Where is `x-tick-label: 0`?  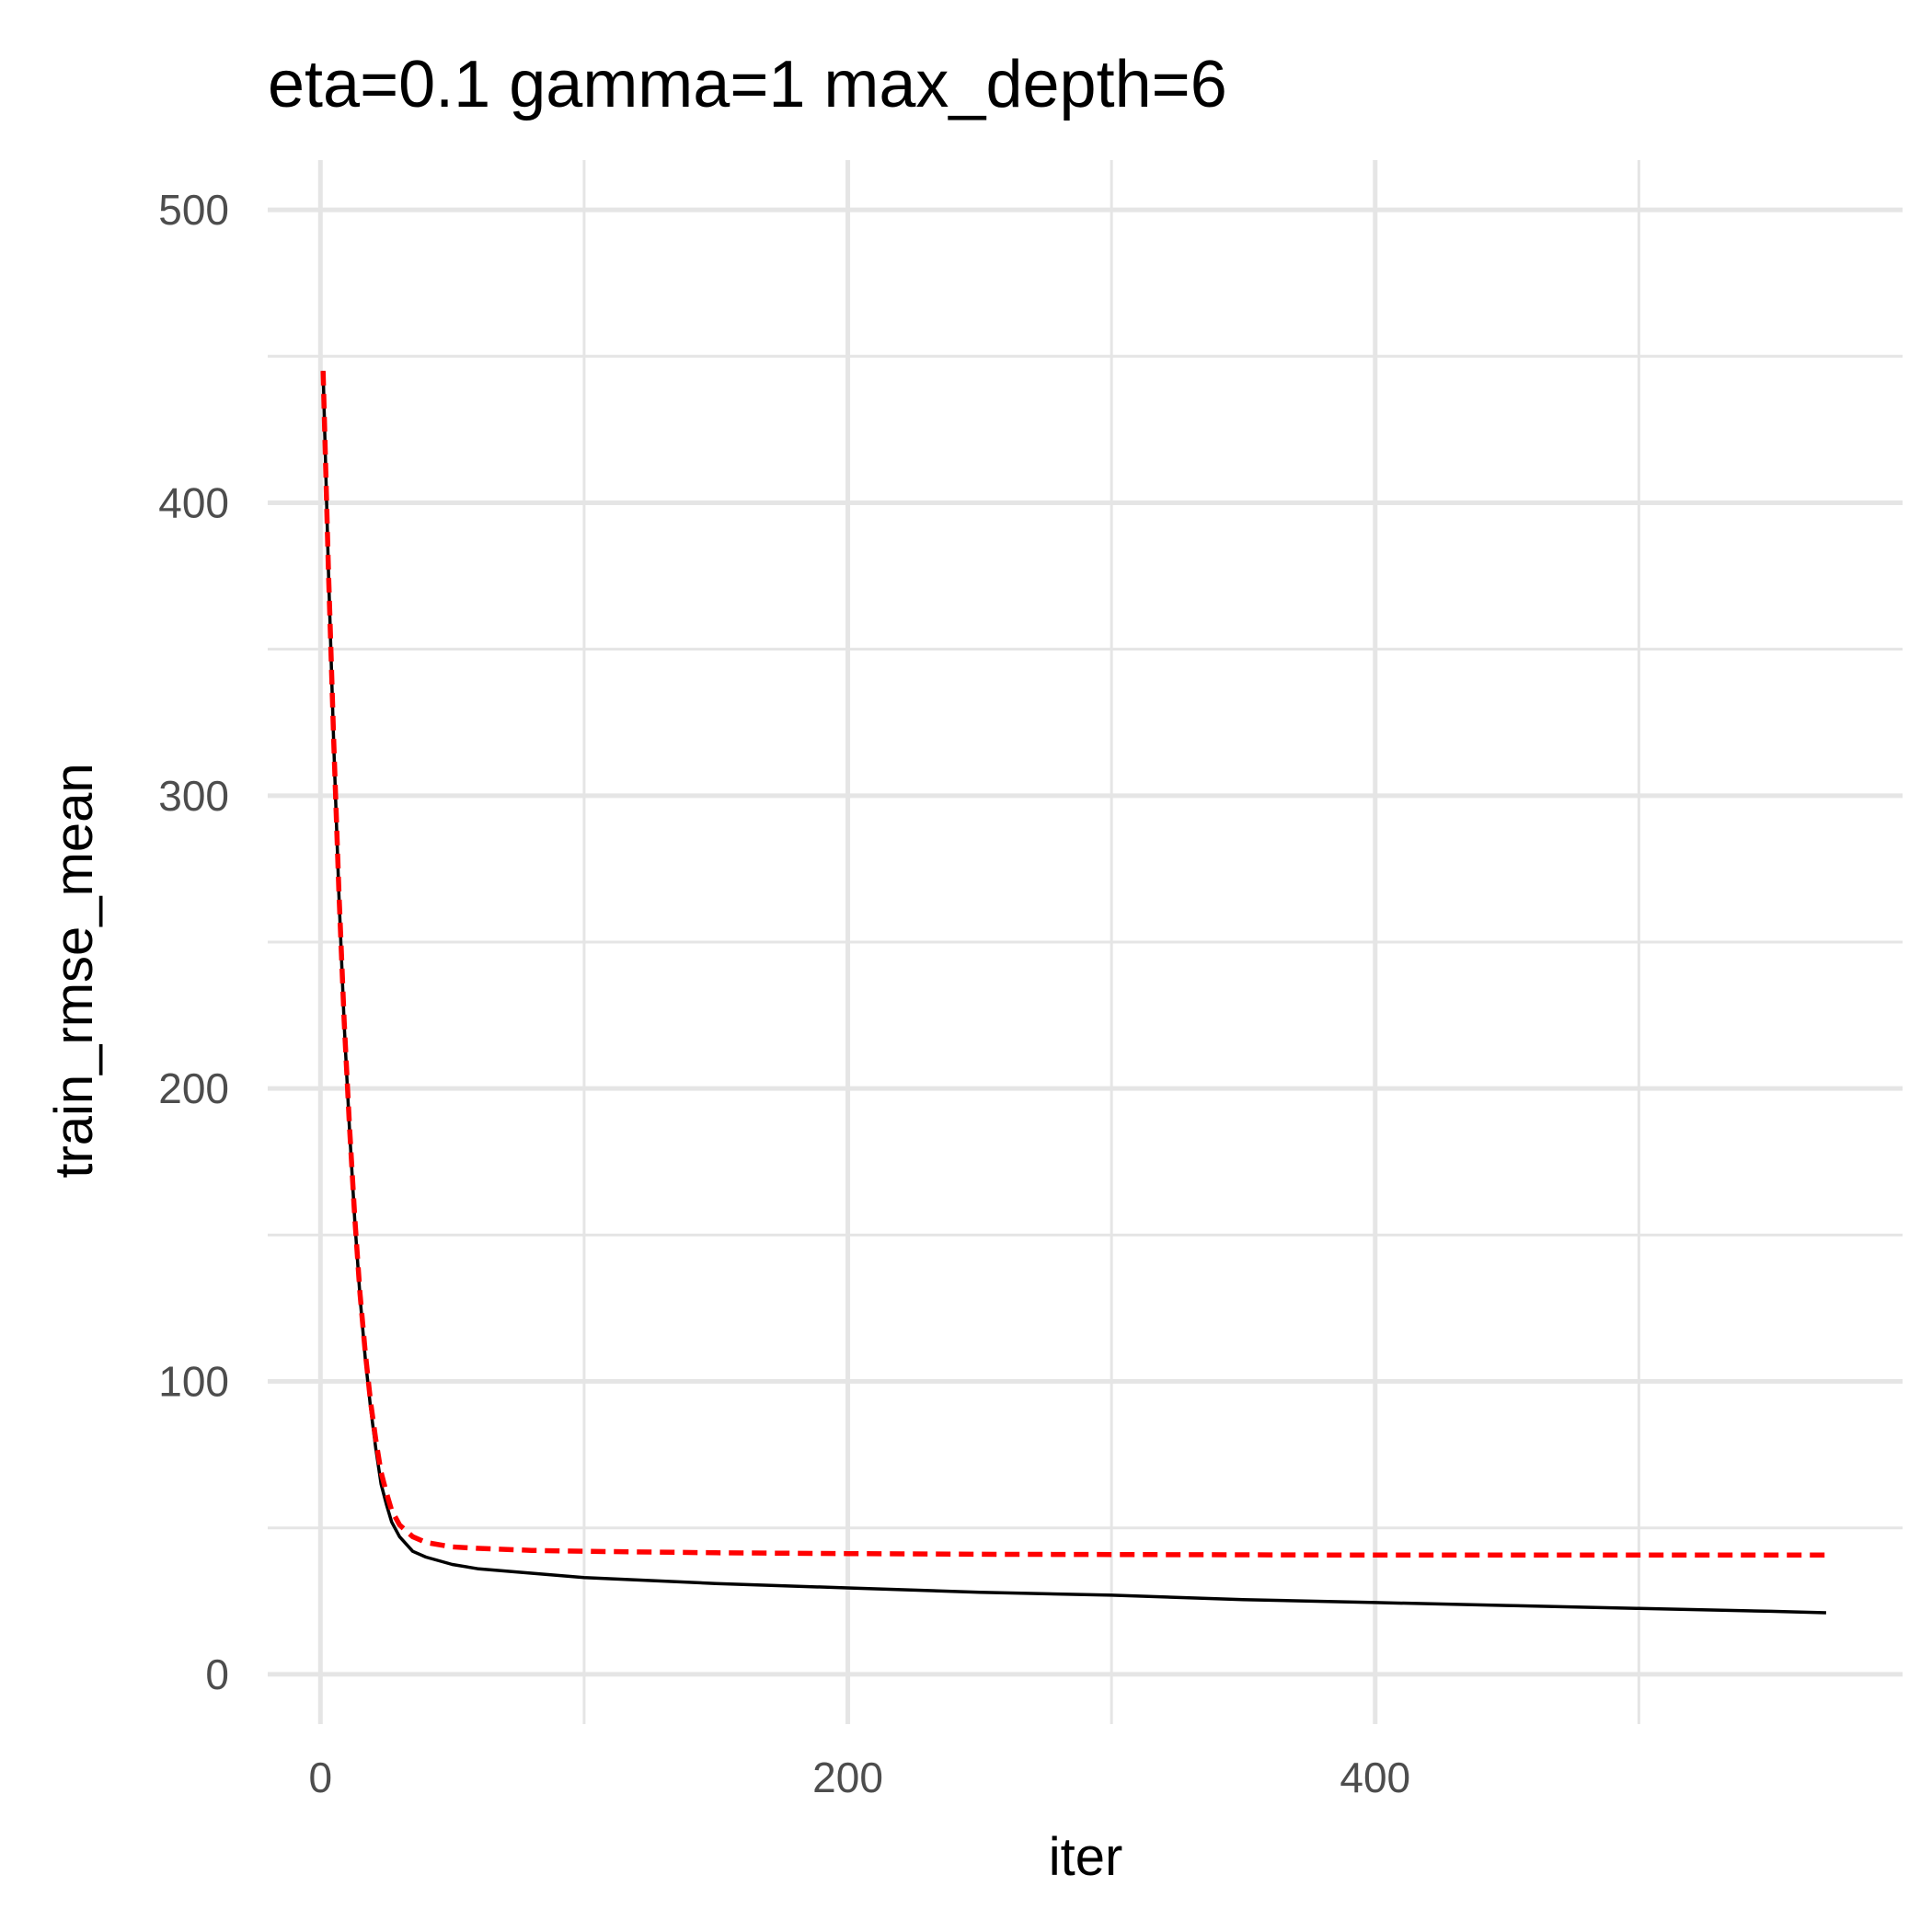 x-tick-label: 0 is located at coordinates (321, 1777).